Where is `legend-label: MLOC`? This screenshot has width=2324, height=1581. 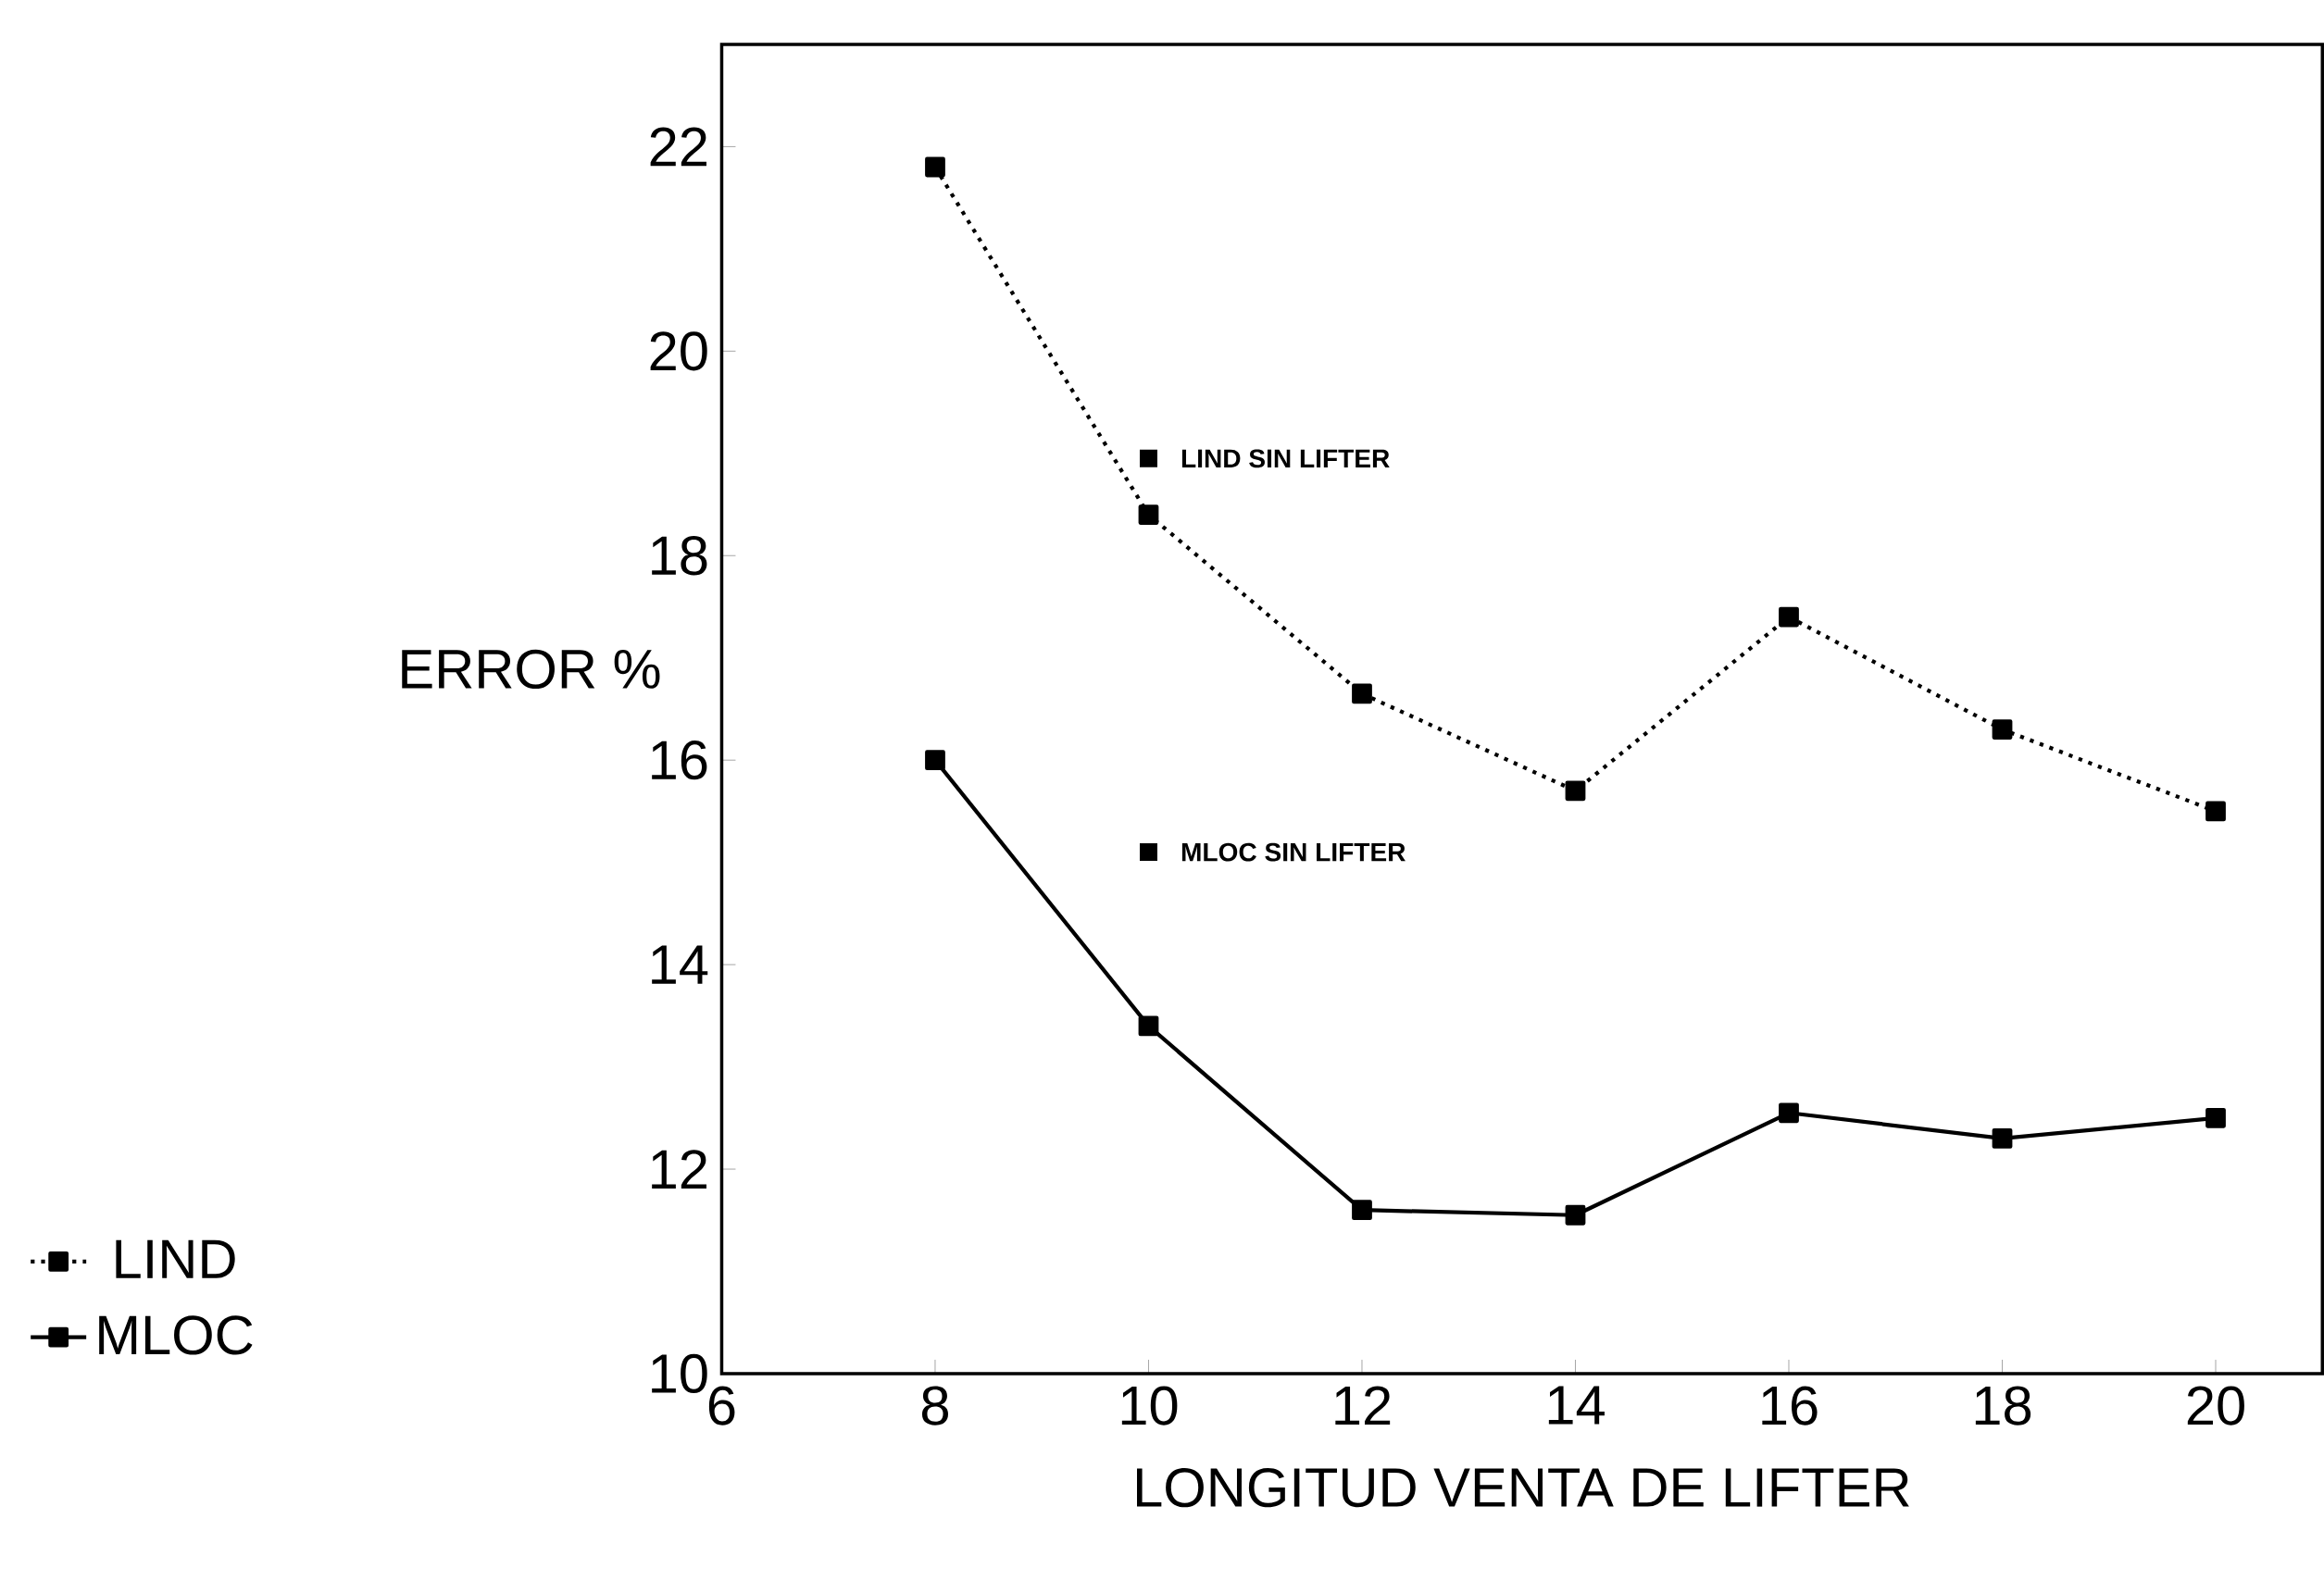 legend-label: MLOC is located at coordinates (176, 1335).